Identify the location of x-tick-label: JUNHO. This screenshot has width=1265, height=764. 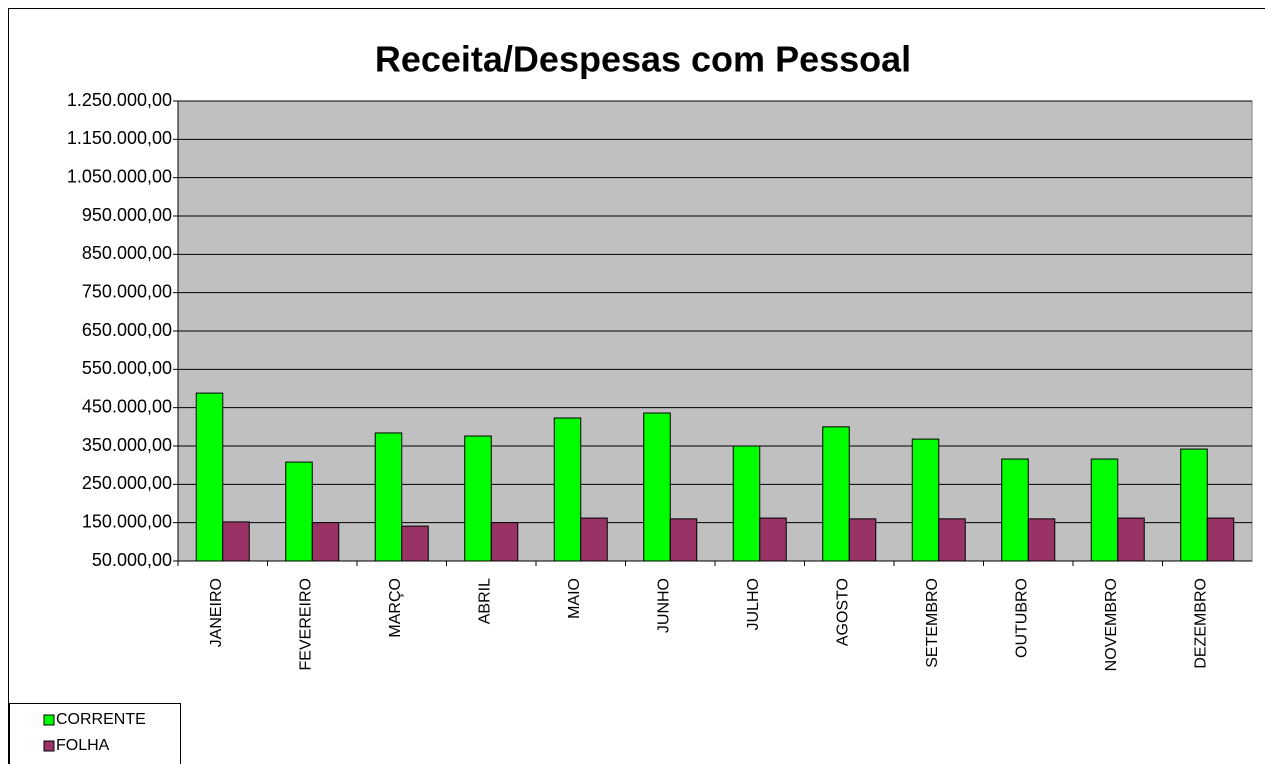
(663, 605).